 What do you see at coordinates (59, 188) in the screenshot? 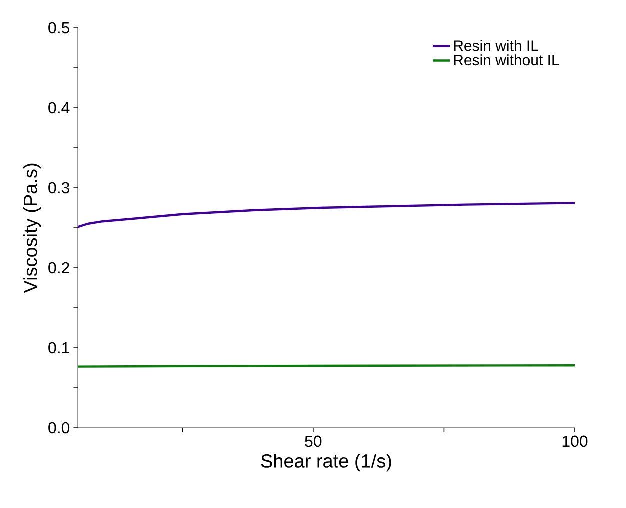
I see `y-tick-label: 0.3` at bounding box center [59, 188].